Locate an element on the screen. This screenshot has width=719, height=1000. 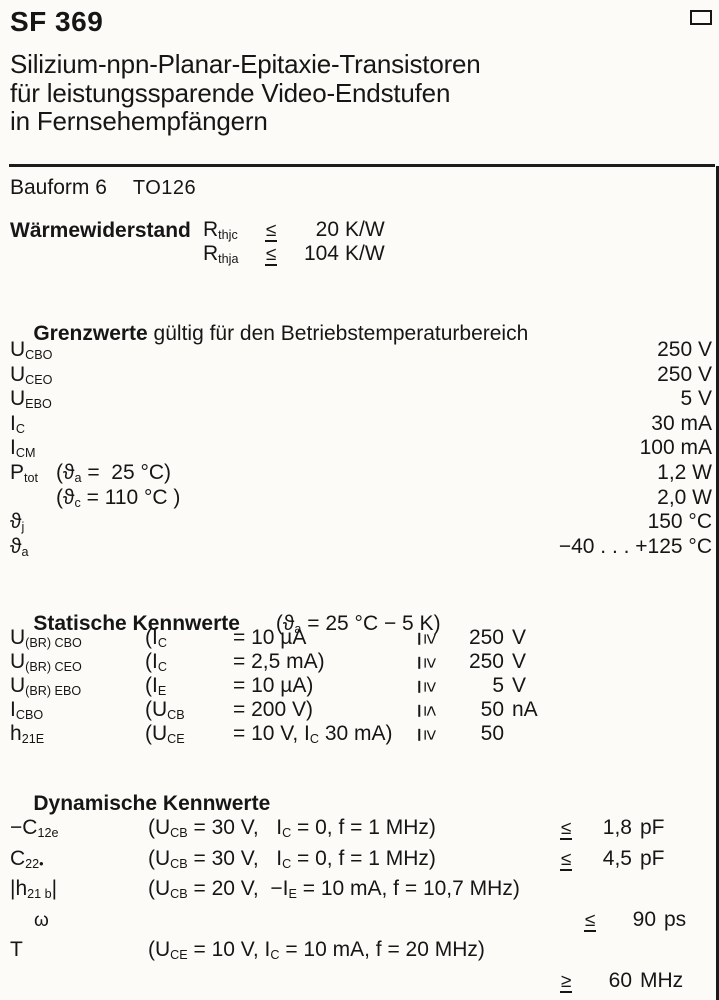
param-symbol: UCEO is located at coordinates (31, 374).